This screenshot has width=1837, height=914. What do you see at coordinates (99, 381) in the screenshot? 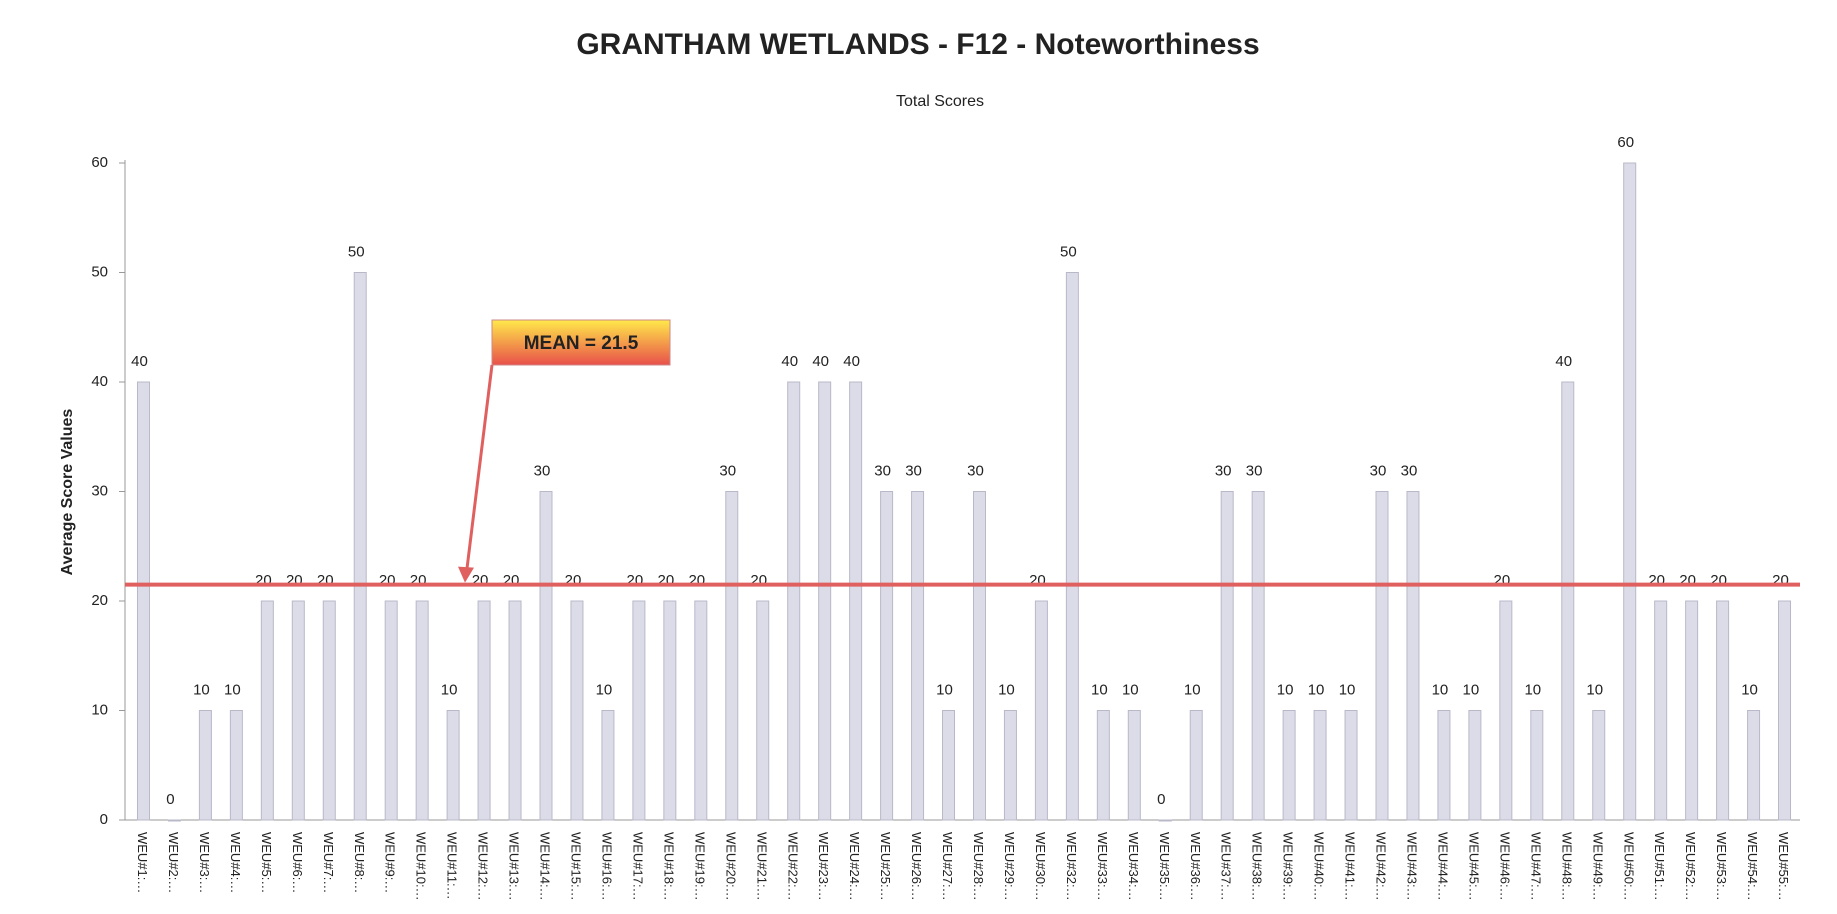
I see `y-tick-label: 40` at bounding box center [99, 381].